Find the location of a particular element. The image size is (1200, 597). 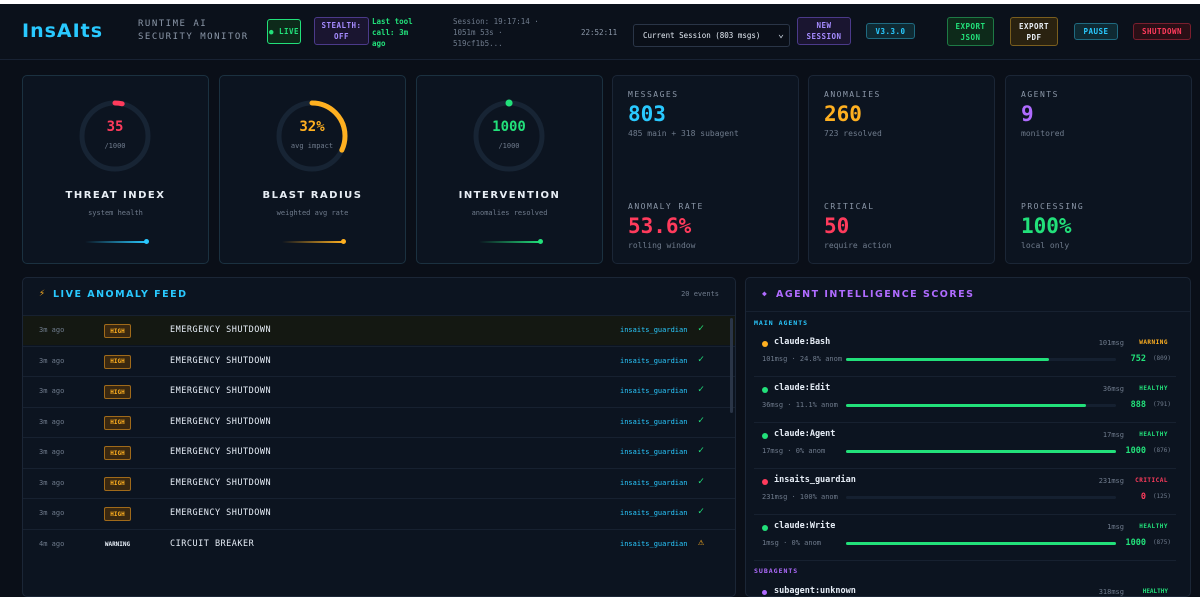

gauge-ring is located at coordinates (115, 136).